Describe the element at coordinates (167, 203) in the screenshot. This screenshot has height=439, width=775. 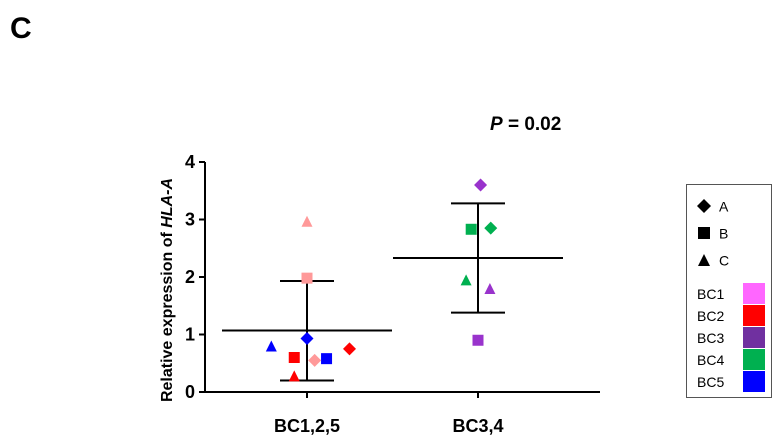
I see `y-axis-label-gene: HLA-A` at that location.